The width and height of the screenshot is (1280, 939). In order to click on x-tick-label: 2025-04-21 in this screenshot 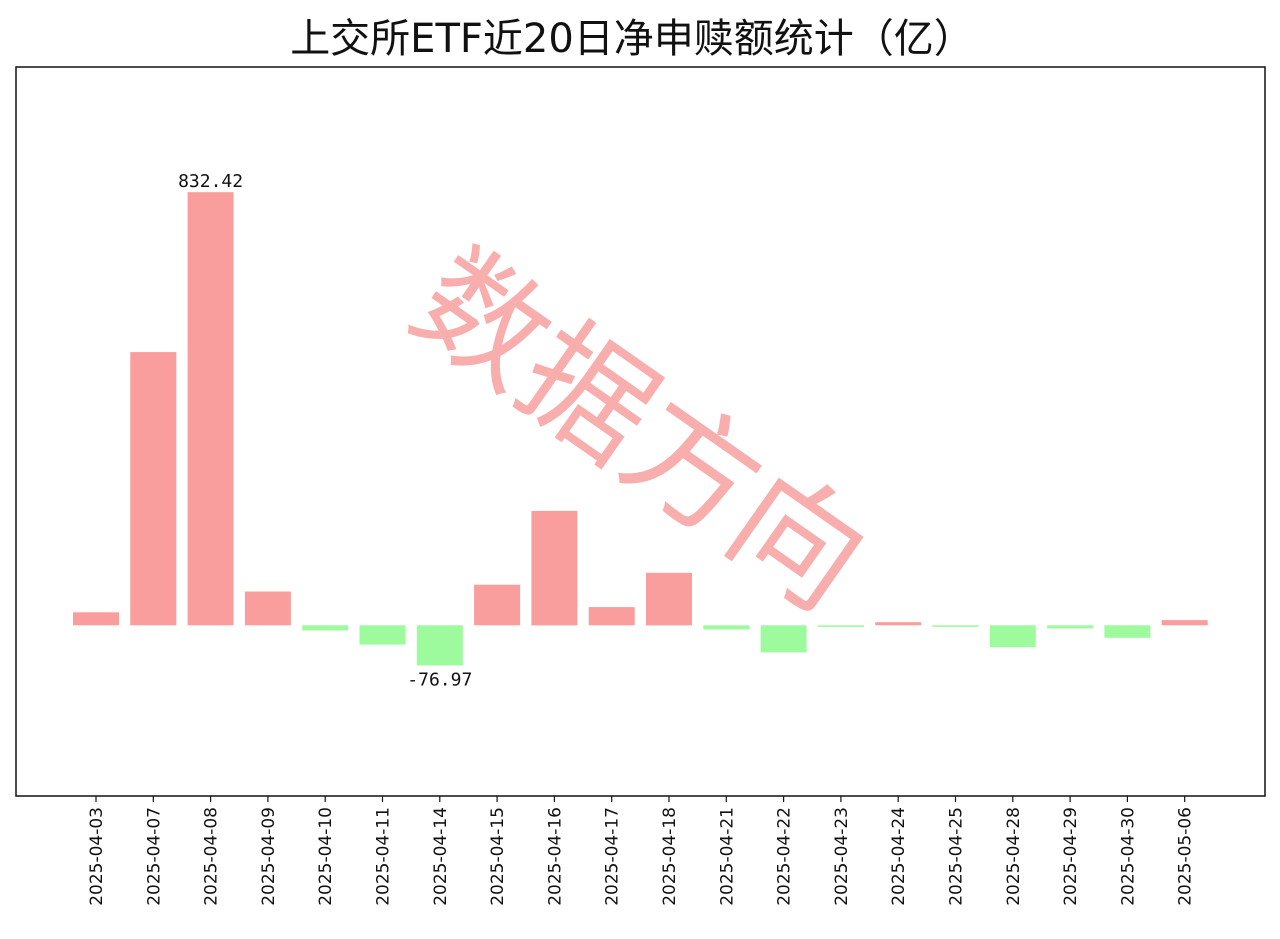, I will do `click(727, 856)`.